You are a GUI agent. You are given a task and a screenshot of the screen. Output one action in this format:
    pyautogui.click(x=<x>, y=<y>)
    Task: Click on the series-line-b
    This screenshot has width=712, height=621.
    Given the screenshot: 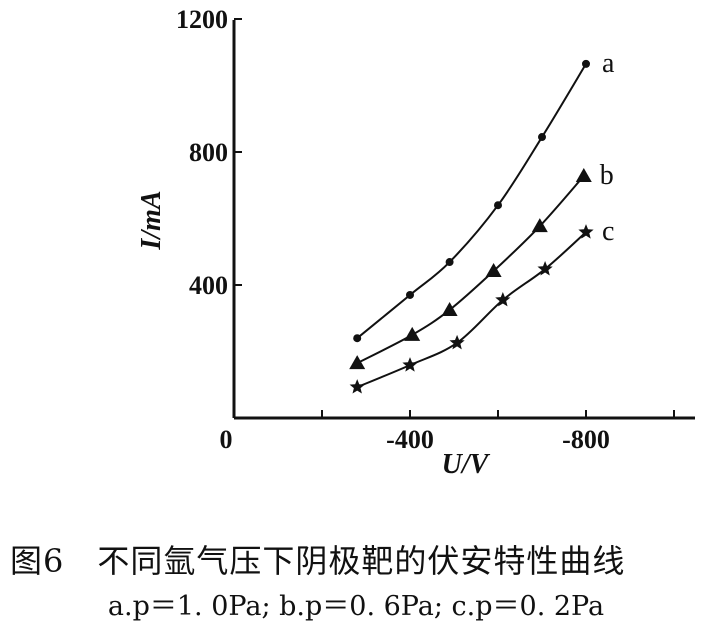 What is the action you would take?
    pyautogui.click(x=470, y=270)
    